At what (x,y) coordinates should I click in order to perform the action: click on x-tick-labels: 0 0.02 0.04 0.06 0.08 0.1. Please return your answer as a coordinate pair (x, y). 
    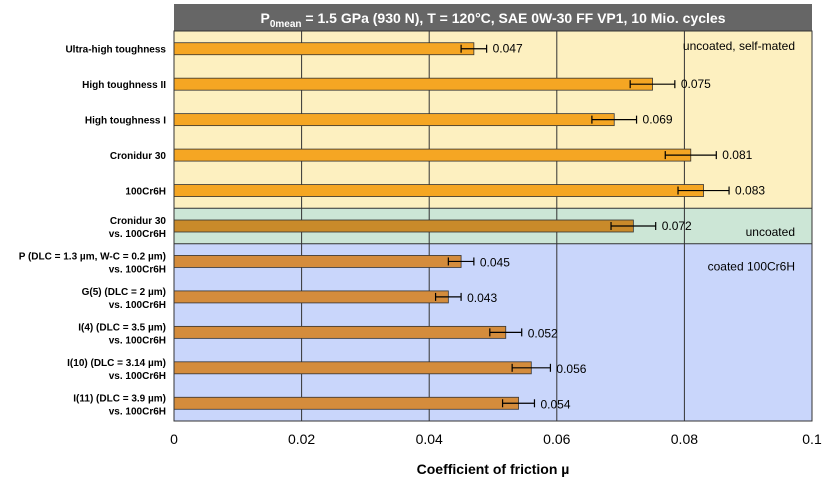
    Looking at the image, I should click on (496, 439).